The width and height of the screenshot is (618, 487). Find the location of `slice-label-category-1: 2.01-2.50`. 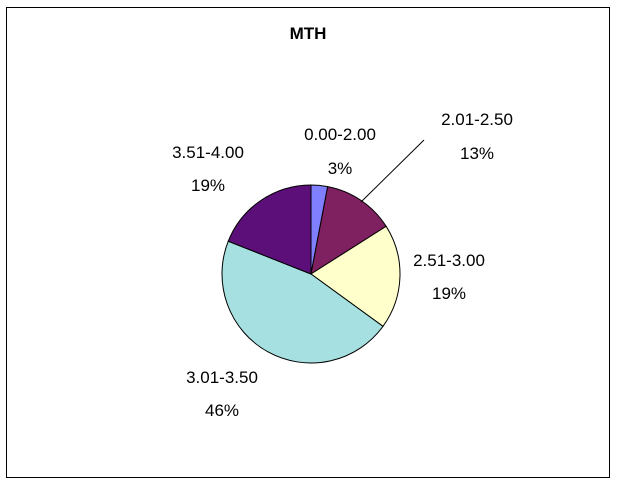

slice-label-category-1: 2.01-2.50 is located at coordinates (477, 119).